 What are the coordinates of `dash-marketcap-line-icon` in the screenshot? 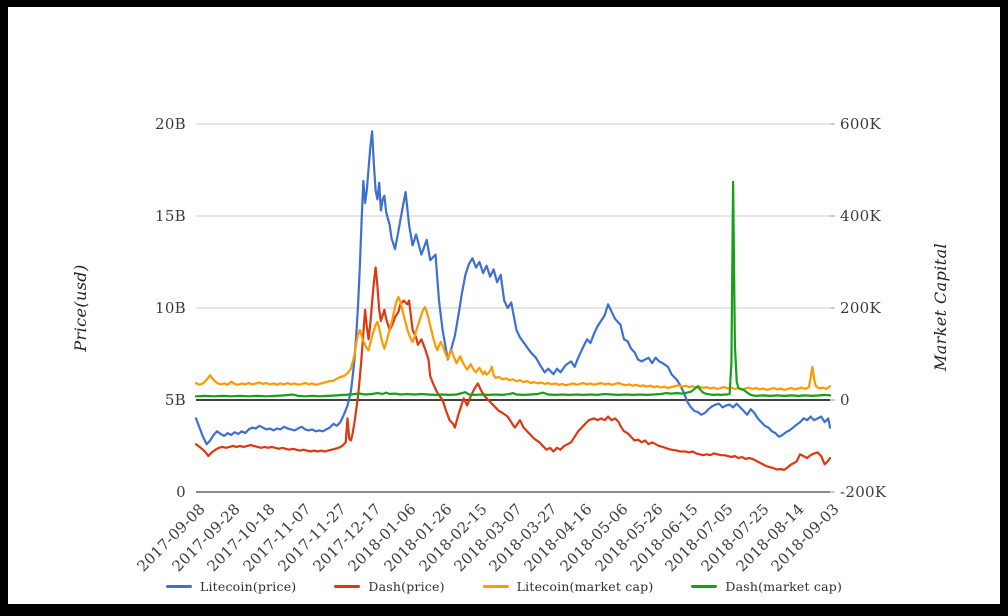 It's located at (704, 586).